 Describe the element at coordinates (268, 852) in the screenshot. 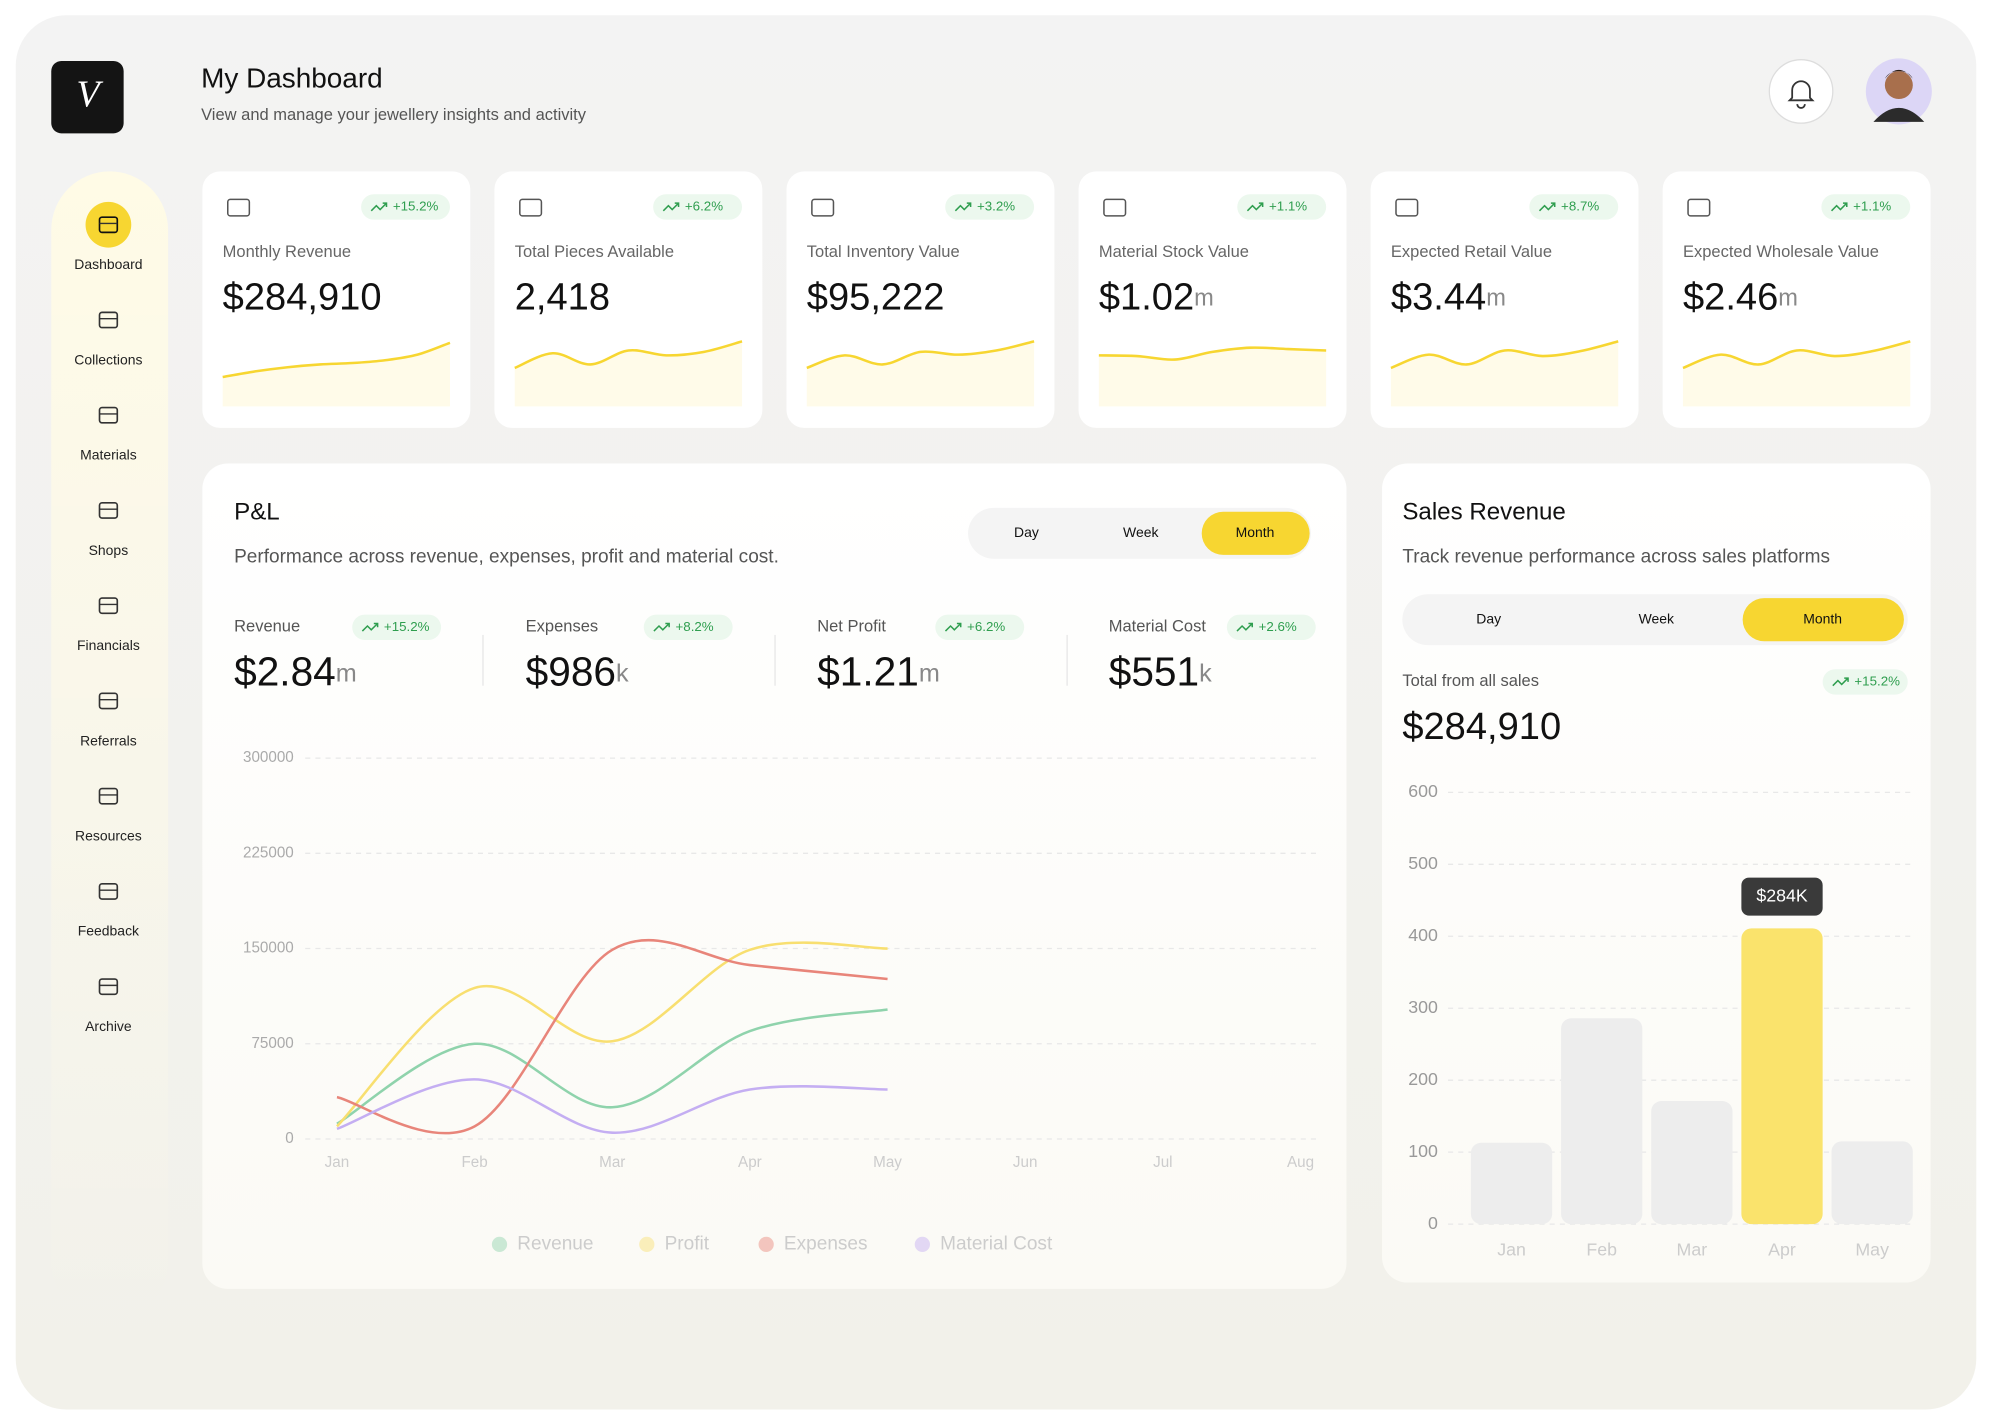

I see `y-tick-label: 225000` at that location.